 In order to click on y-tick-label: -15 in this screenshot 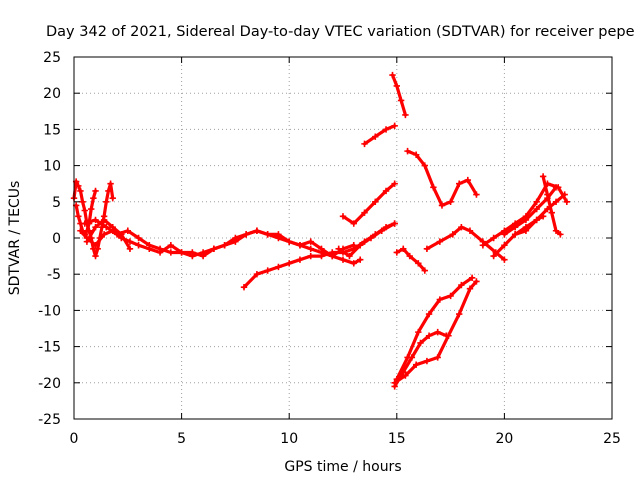, I will do `click(49, 348)`.